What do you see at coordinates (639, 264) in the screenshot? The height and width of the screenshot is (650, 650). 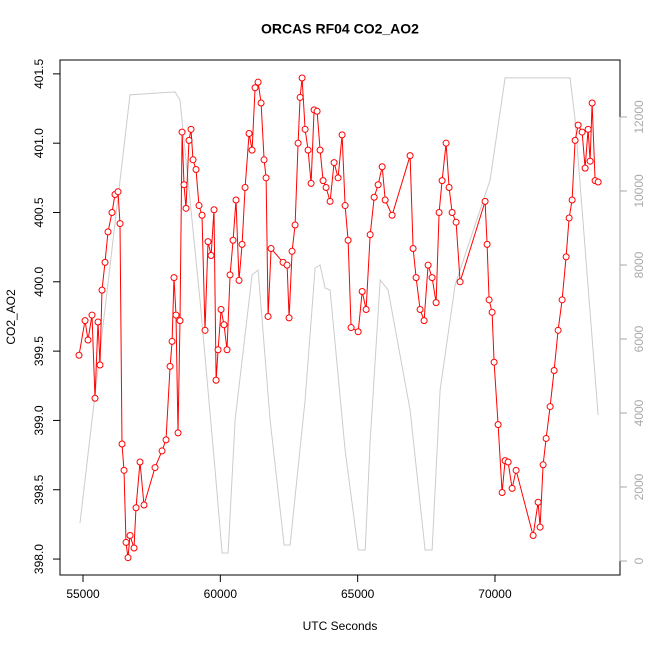 I see `y2-tick-label: 8000` at bounding box center [639, 264].